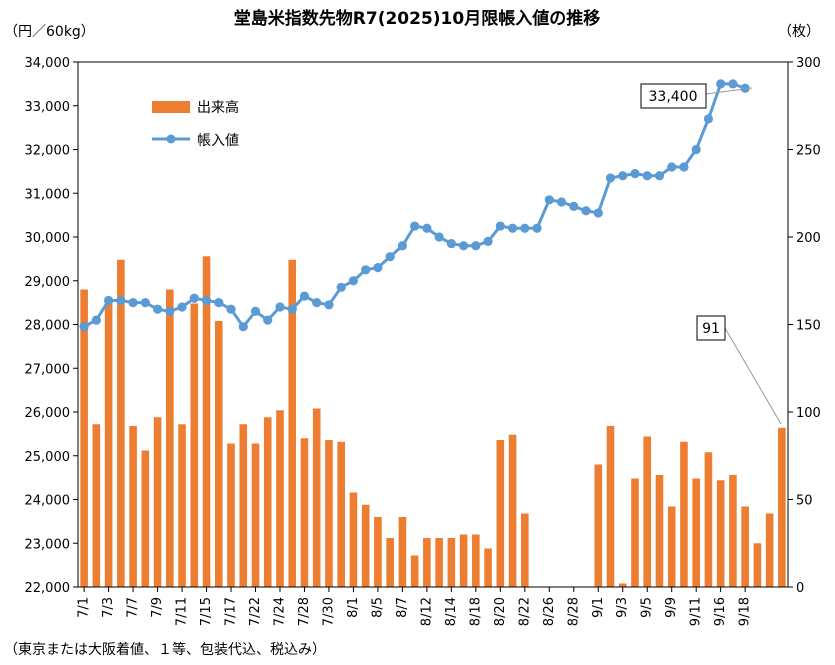 The image size is (835, 665). What do you see at coordinates (48, 588) in the screenshot?
I see `left-tick-label: 22,000` at bounding box center [48, 588].